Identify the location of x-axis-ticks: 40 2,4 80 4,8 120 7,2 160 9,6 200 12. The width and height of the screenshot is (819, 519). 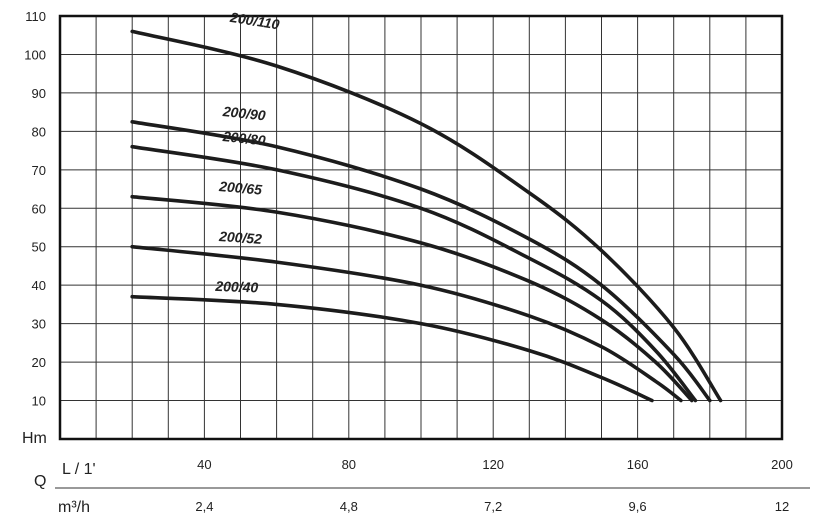
(493, 485).